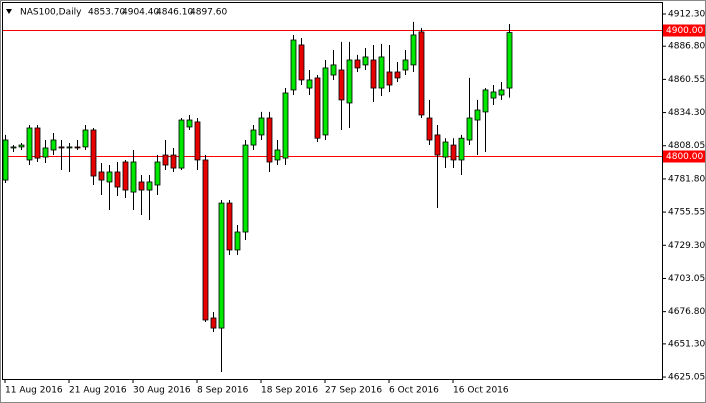  I want to click on header-value: 4853.70, so click(106, 13).